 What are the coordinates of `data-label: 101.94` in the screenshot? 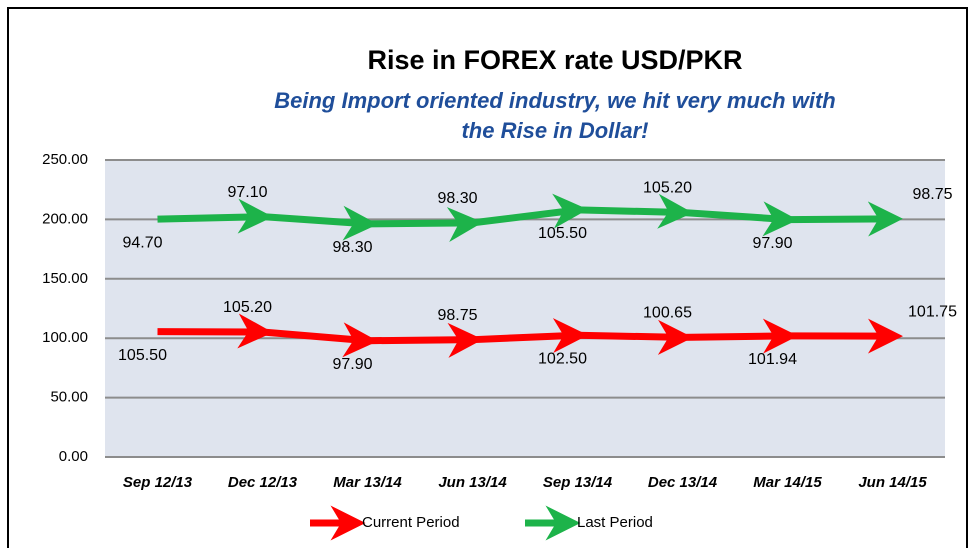 It's located at (772, 359).